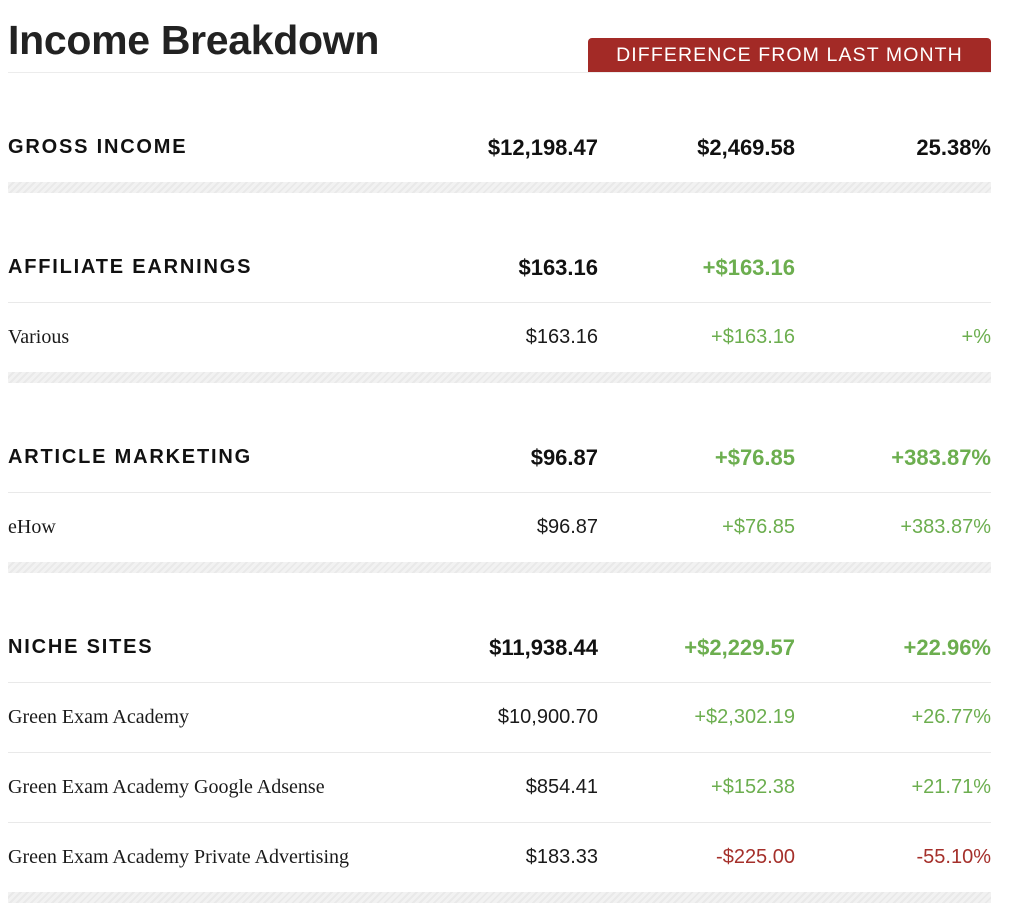 The image size is (1024, 910). I want to click on row-amount: $183.33, so click(561, 857).